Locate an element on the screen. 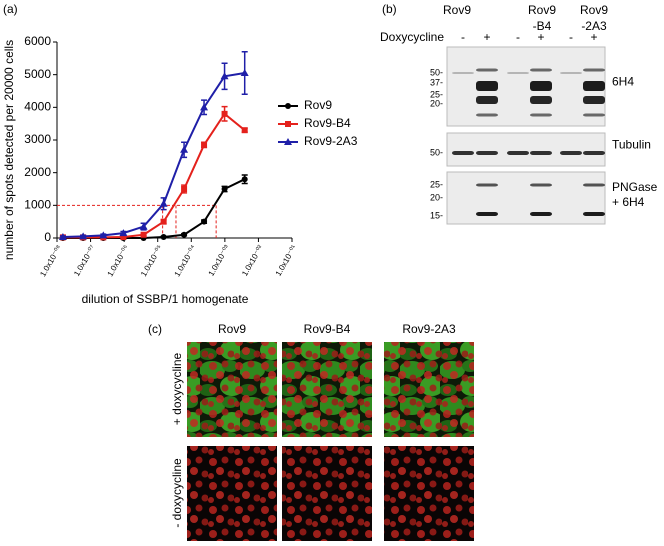  y-tick-label: 0 is located at coordinates (47, 237).